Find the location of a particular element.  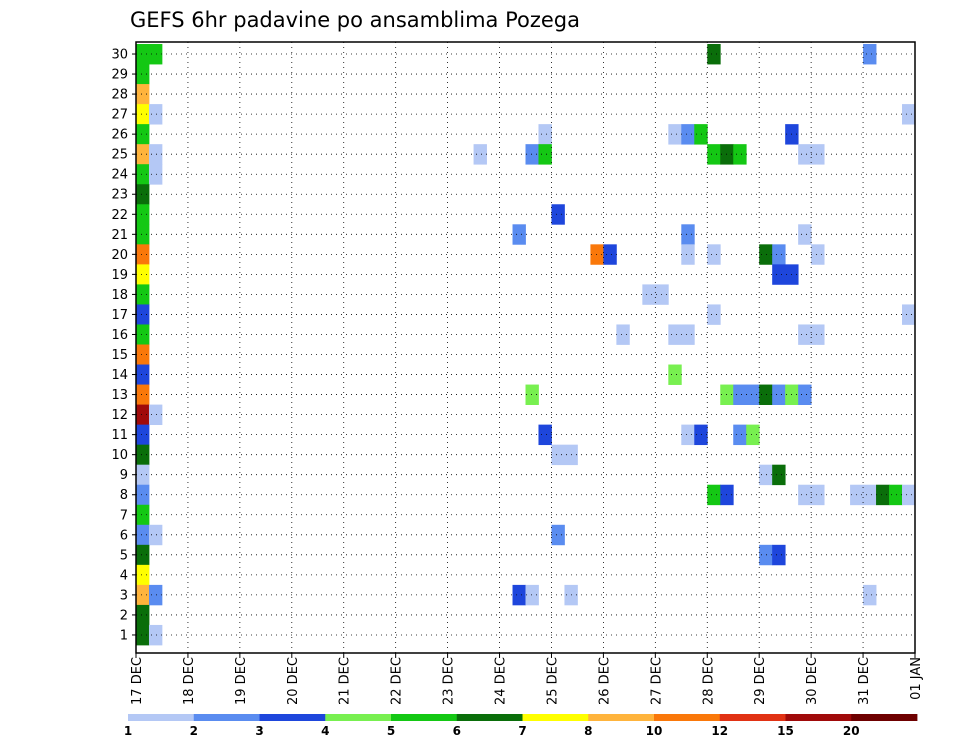

colorbar-label: 3 is located at coordinates (259, 731).